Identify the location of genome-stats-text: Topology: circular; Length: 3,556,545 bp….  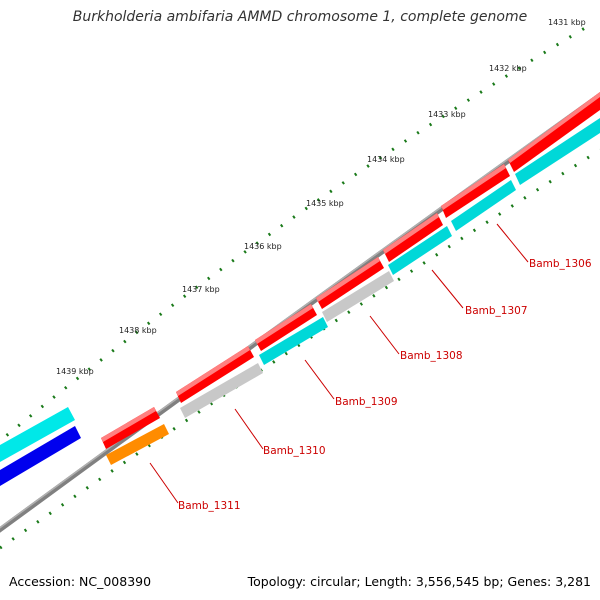
(419, 581).